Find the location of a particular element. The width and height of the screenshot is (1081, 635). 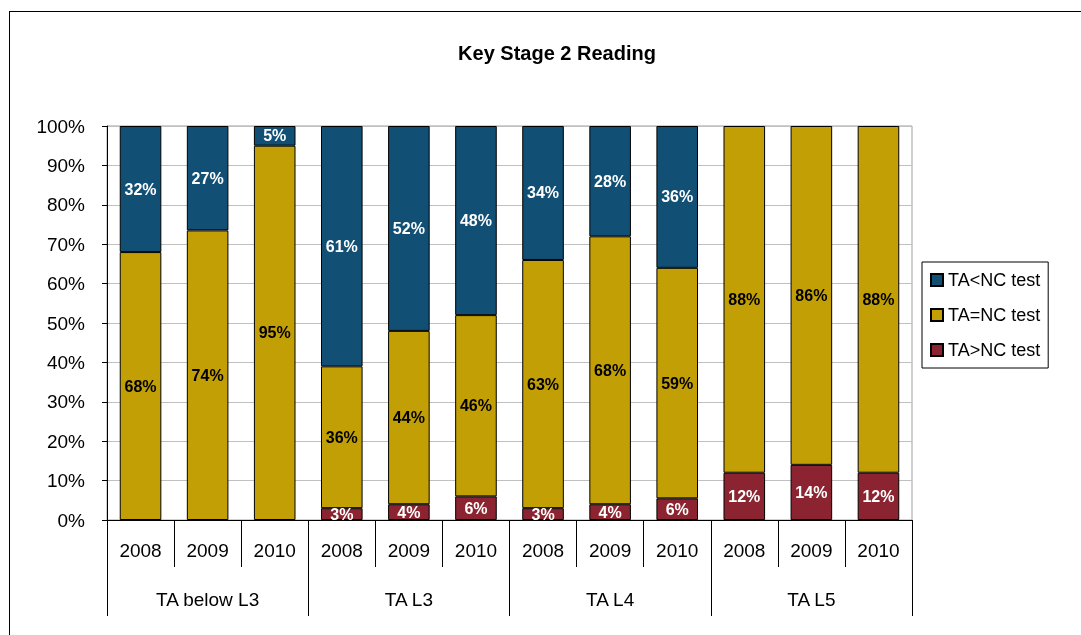

y-tick-label: 30% is located at coordinates (66, 402).